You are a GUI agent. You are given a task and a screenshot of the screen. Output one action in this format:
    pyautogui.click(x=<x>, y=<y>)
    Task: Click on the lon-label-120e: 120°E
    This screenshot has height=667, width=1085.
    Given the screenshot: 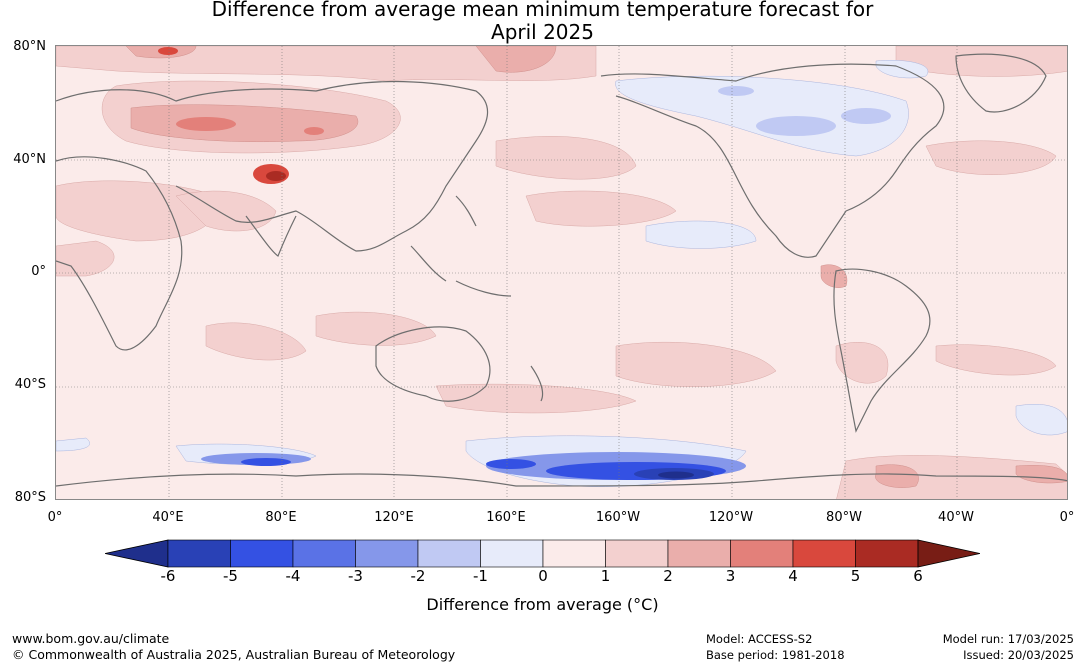 What is the action you would take?
    pyautogui.click(x=394, y=517)
    